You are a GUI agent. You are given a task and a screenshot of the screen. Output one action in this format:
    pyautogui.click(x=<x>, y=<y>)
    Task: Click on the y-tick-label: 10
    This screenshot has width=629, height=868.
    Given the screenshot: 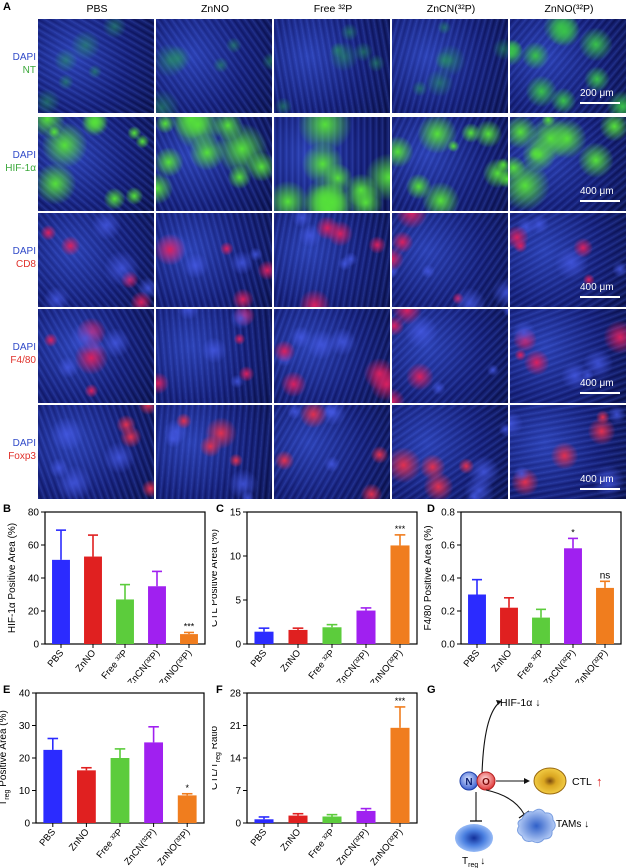 What is the action you would take?
    pyautogui.click(x=236, y=557)
    